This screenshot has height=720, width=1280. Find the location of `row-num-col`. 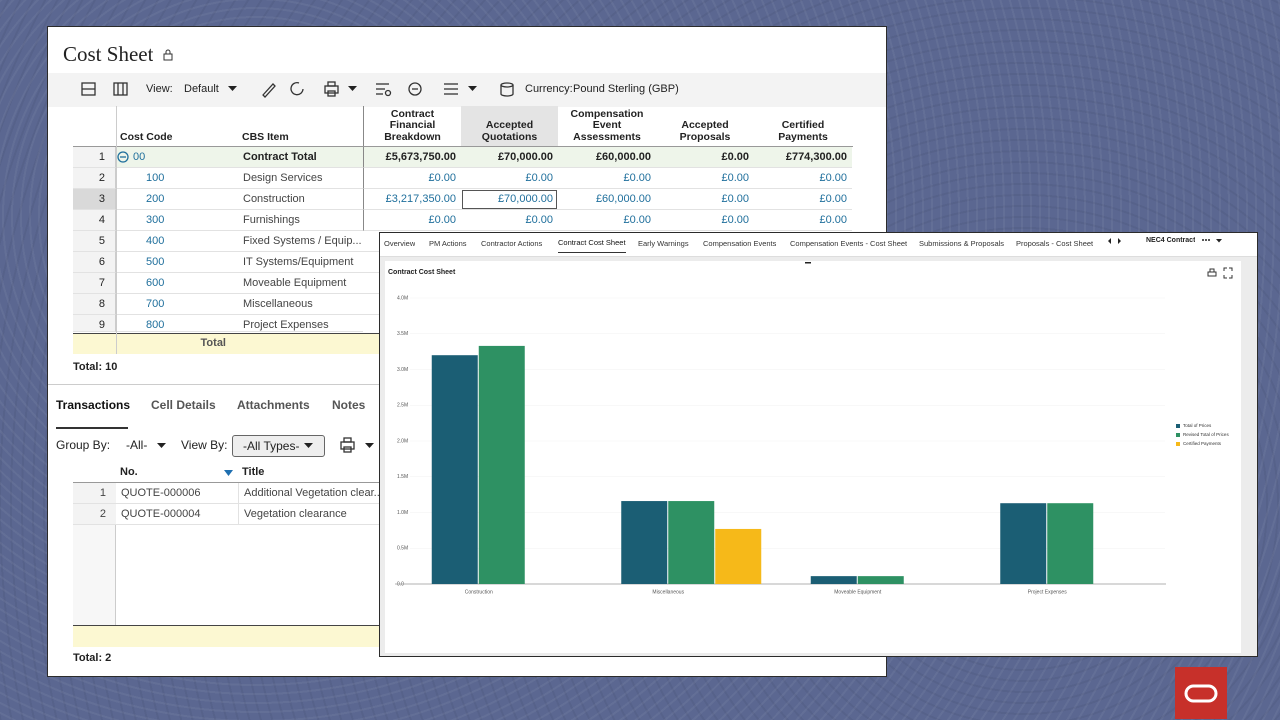

row-num-col is located at coordinates (94, 575).